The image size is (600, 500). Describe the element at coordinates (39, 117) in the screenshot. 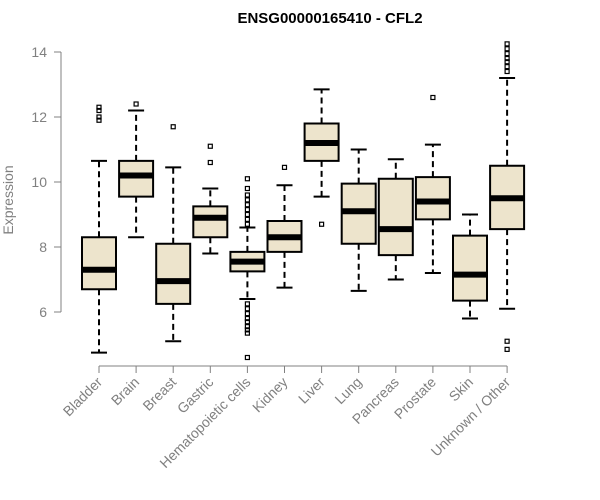

I see `y-tick-label: 12` at that location.